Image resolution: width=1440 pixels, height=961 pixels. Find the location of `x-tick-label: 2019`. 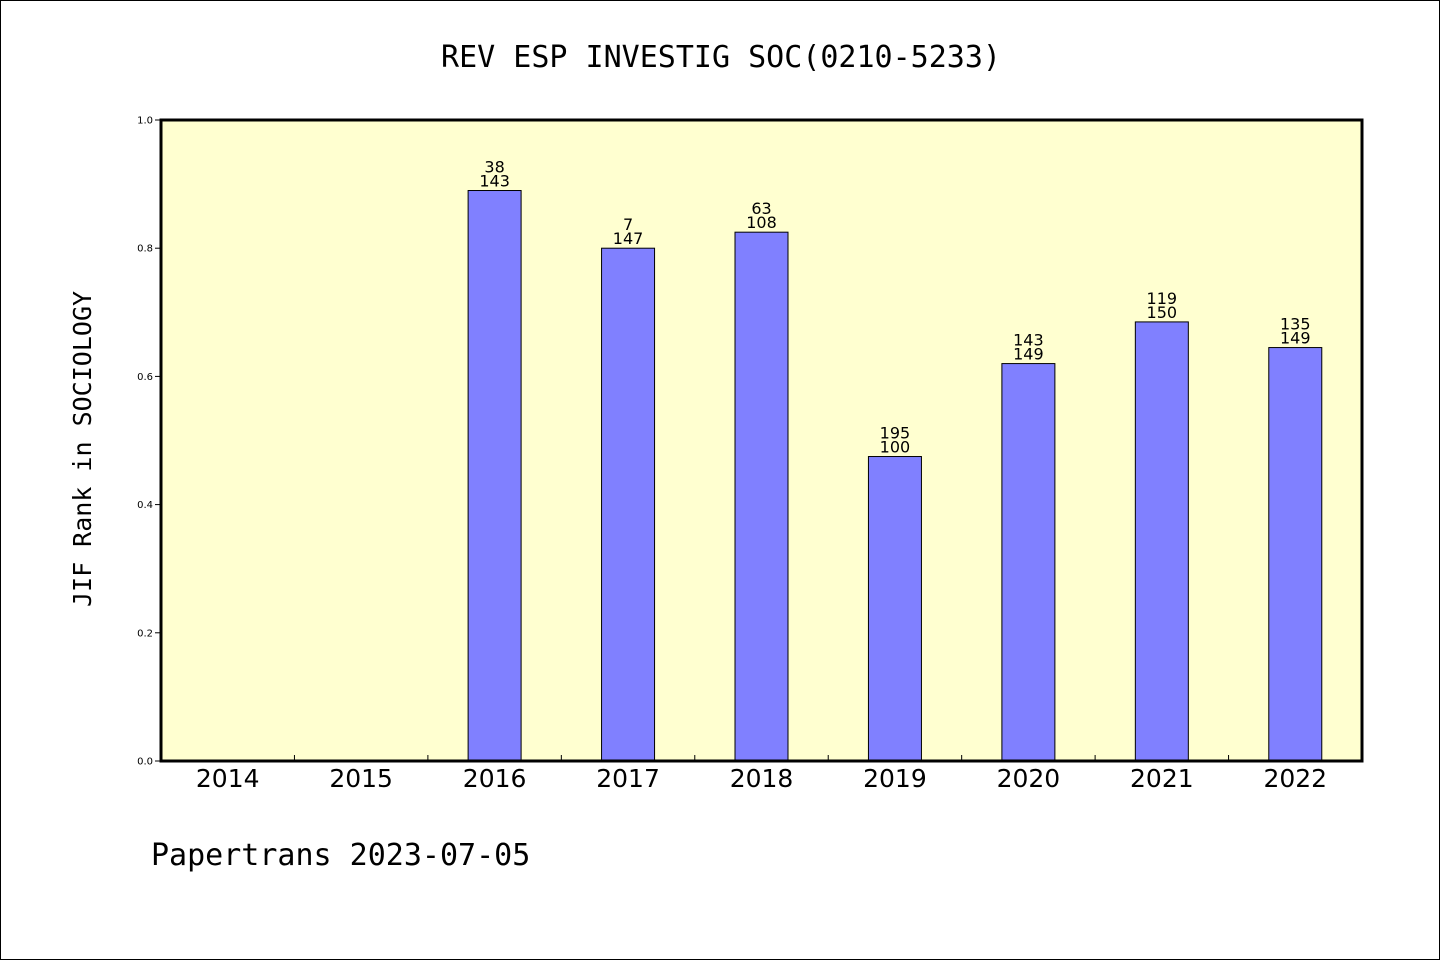

x-tick-label: 2019 is located at coordinates (895, 778).